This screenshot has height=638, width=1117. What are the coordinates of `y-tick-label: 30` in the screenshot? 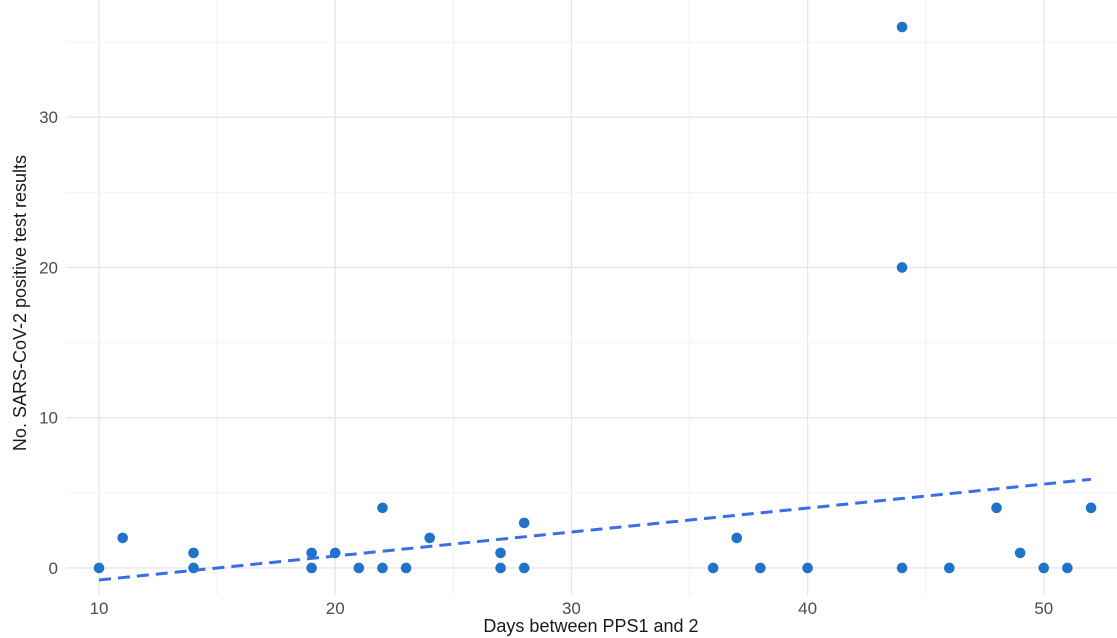 It's located at (48, 117).